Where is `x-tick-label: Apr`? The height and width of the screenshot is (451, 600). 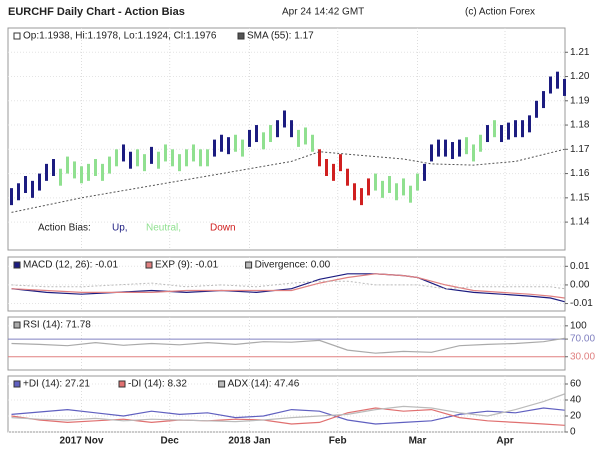 x-tick-label: Apr is located at coordinates (504, 441).